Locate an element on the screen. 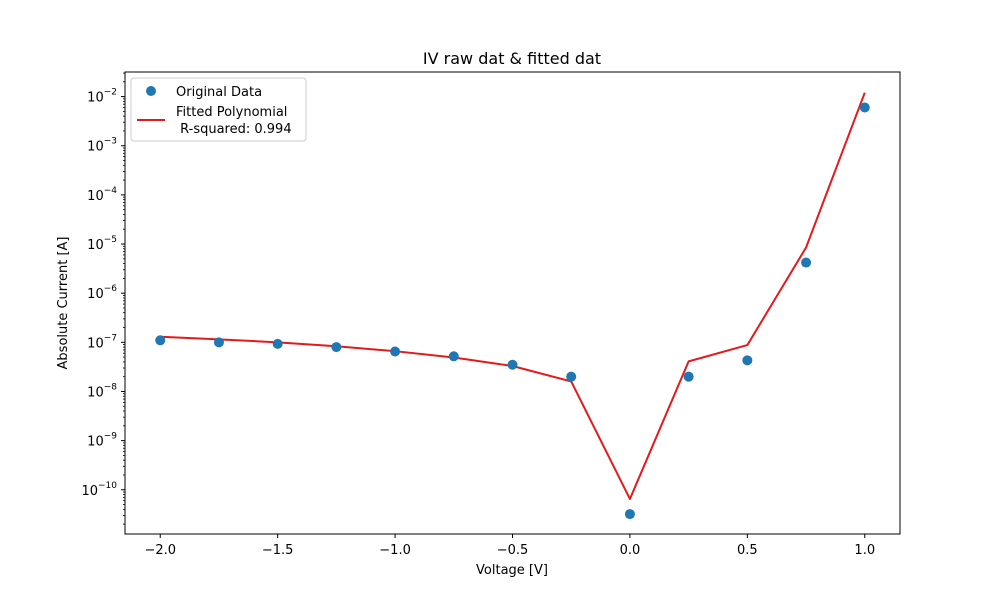  x-axis-label: Voltage [V] is located at coordinates (512, 570).